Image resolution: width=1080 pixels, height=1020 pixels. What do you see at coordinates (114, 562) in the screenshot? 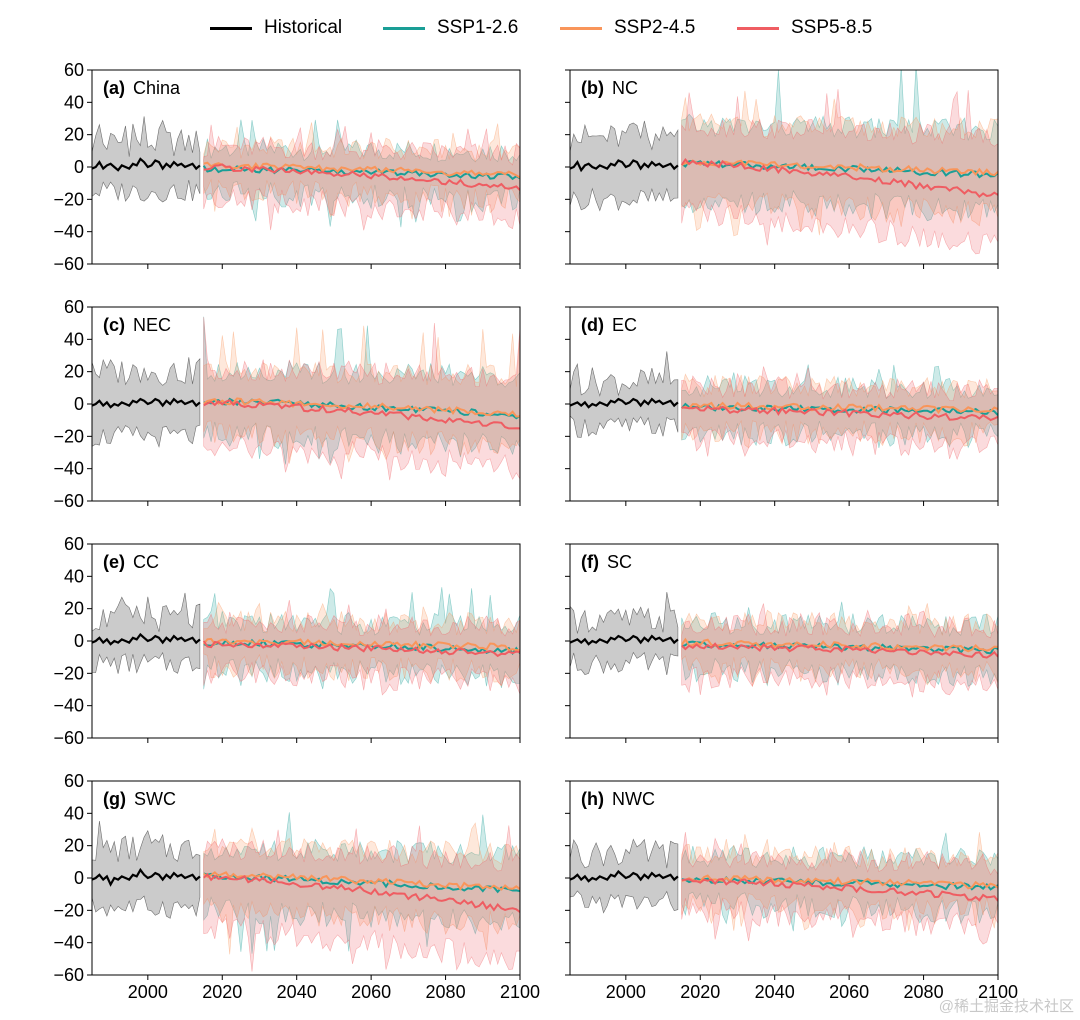
I see `panel-id: (e)` at bounding box center [114, 562].